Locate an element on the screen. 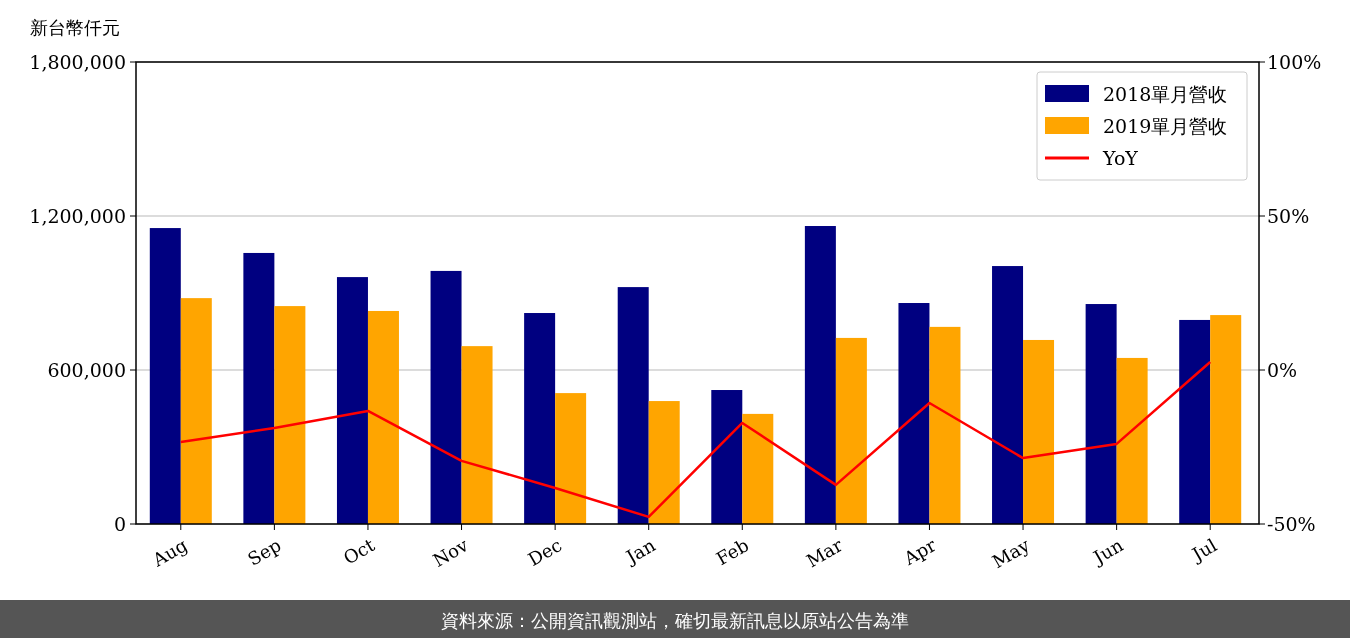 This screenshot has width=1350, height=638. x-tick-label: Jul is located at coordinates (1203, 550).